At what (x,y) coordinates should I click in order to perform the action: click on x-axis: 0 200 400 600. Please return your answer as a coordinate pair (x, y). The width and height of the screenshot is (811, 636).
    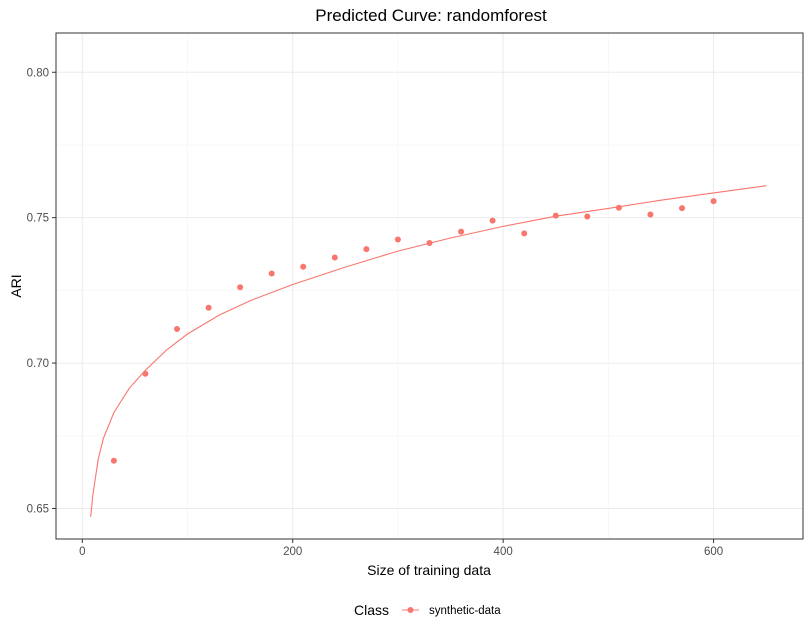
    Looking at the image, I should click on (401, 548).